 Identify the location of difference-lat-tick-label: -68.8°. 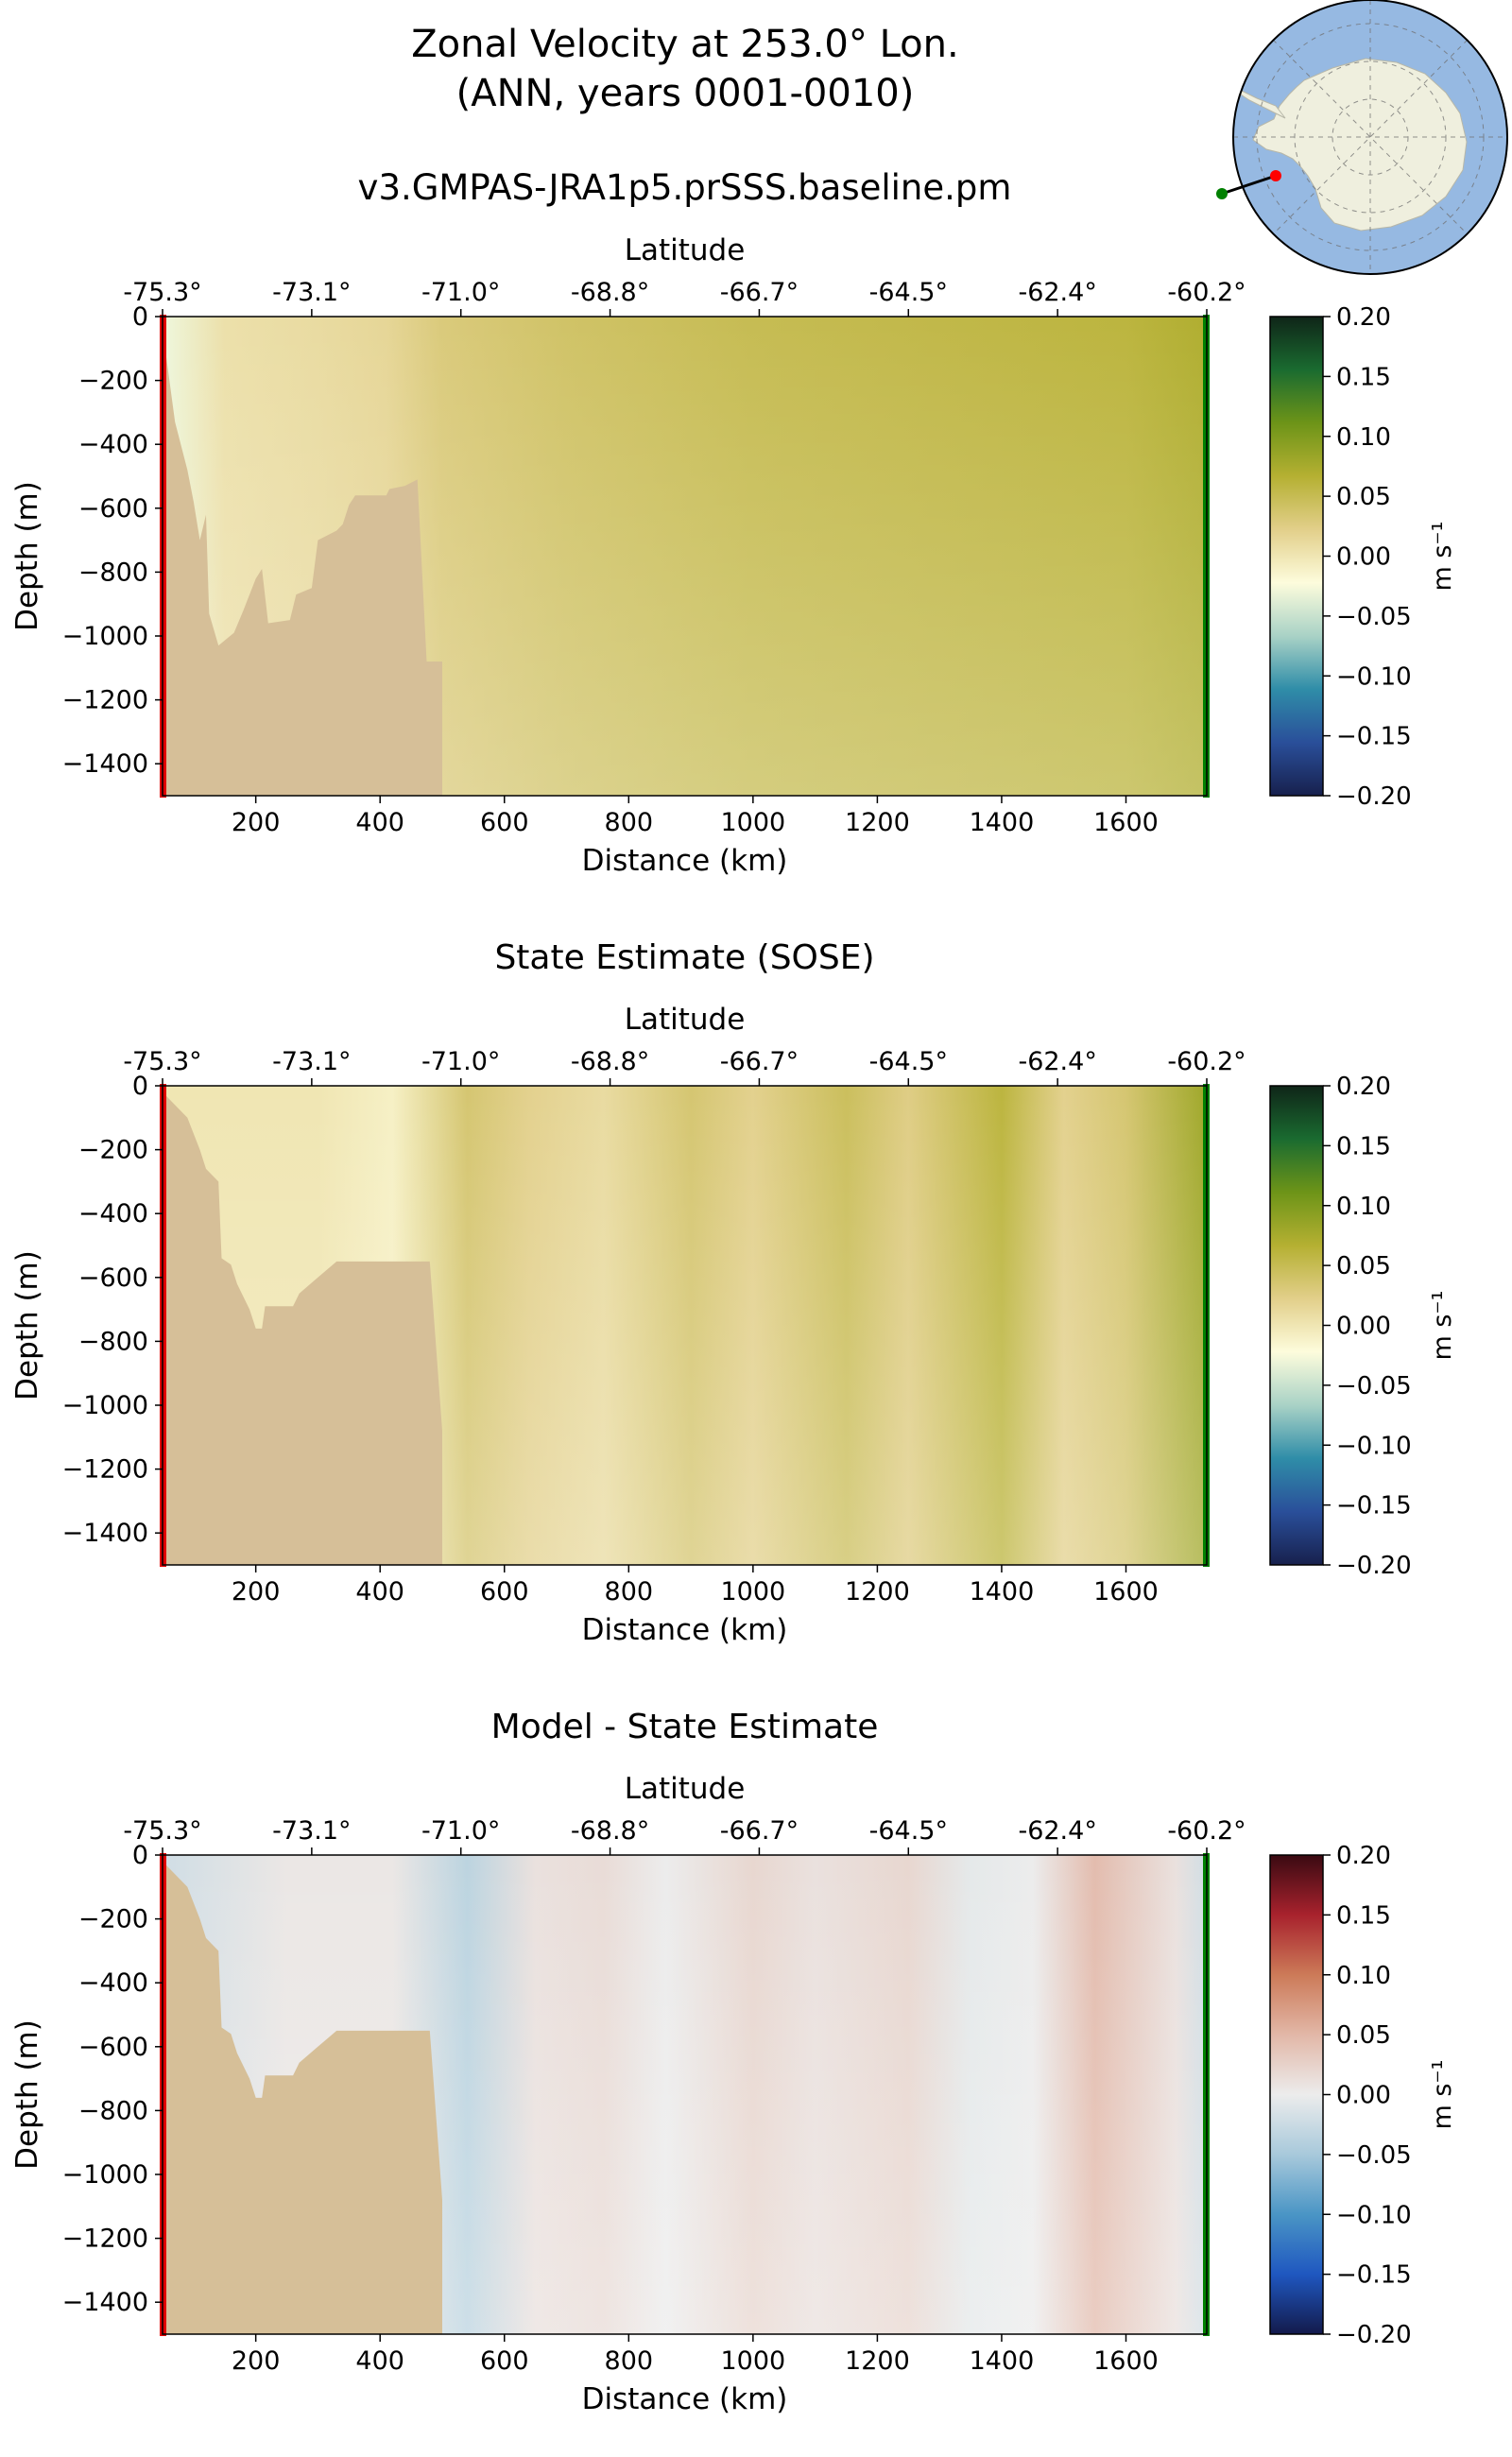
(610, 1831).